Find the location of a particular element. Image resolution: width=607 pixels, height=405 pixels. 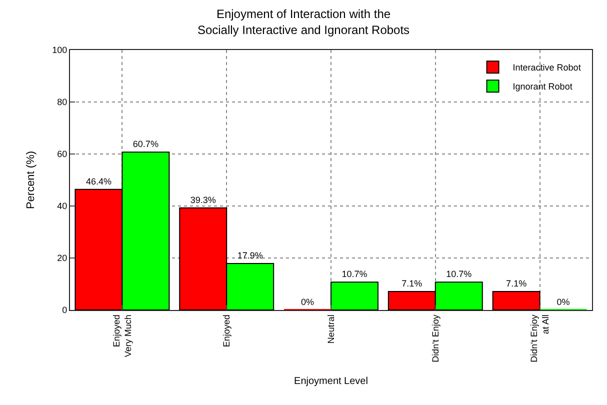

y-tick-label: 40 is located at coordinates (62, 206).